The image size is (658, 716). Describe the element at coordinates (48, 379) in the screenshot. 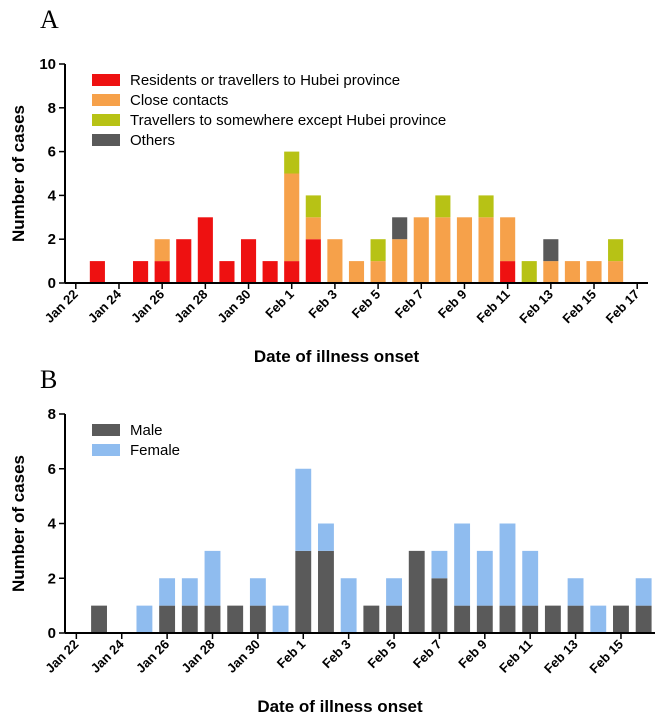

I see `panel-label: B` at that location.